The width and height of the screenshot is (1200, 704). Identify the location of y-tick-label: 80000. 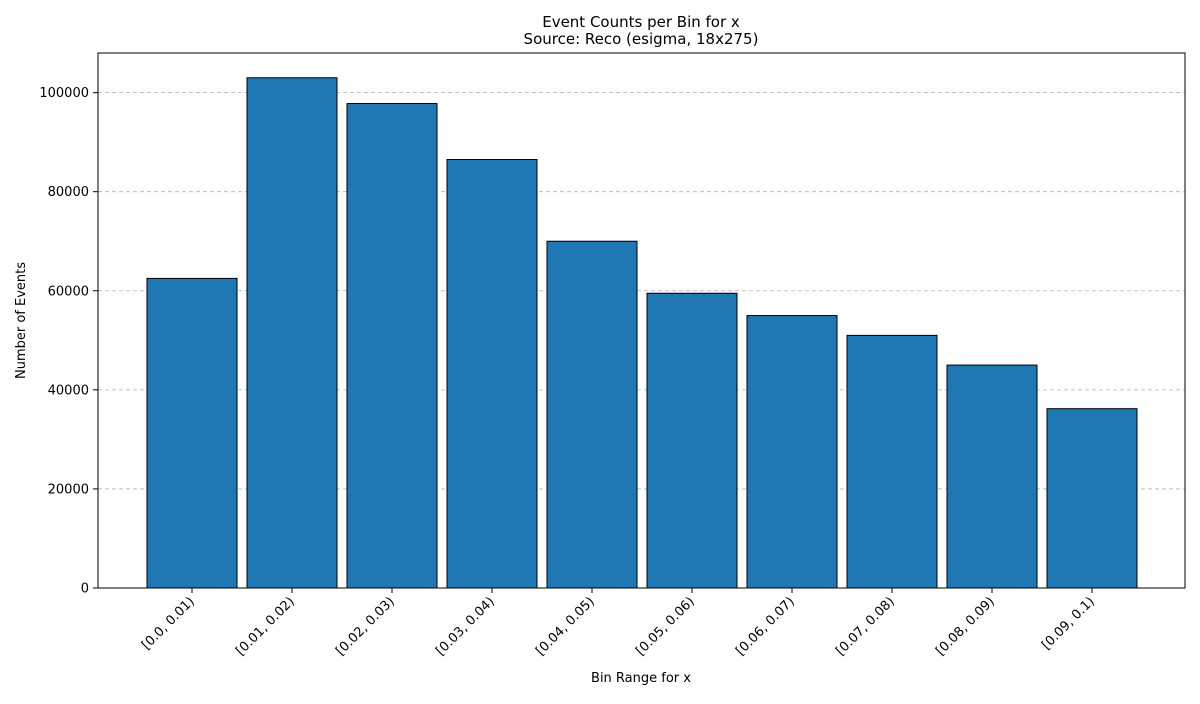
(68, 192).